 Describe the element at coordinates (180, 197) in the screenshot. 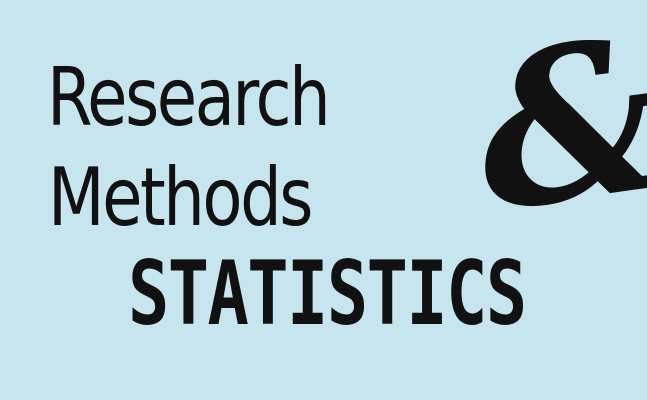

I see `title-methods: Methods` at that location.